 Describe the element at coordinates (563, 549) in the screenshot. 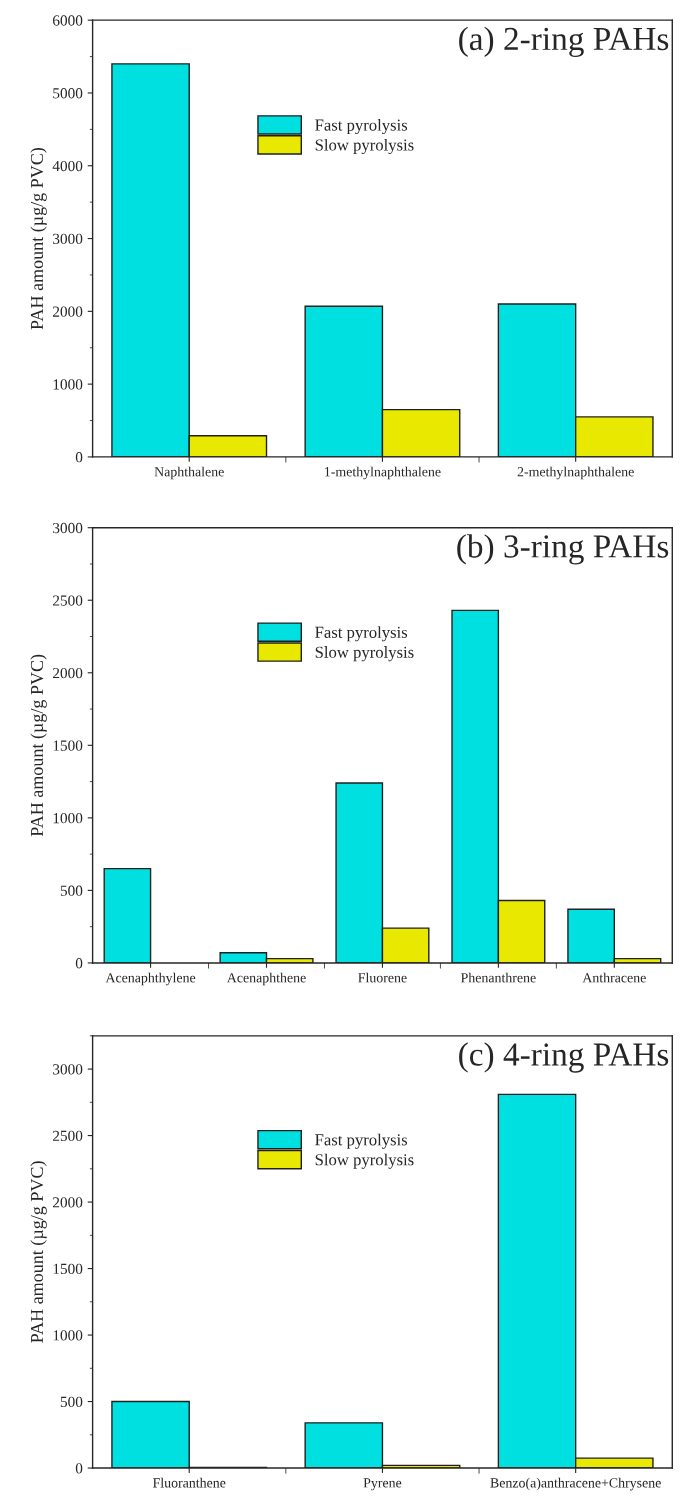

I see `chart-title: (b) 3-ring PAHs` at that location.